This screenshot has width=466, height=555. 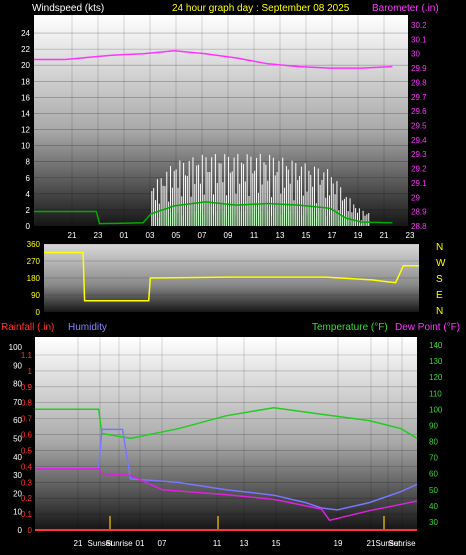 I want to click on wind-direction-line, so click(x=231, y=276).